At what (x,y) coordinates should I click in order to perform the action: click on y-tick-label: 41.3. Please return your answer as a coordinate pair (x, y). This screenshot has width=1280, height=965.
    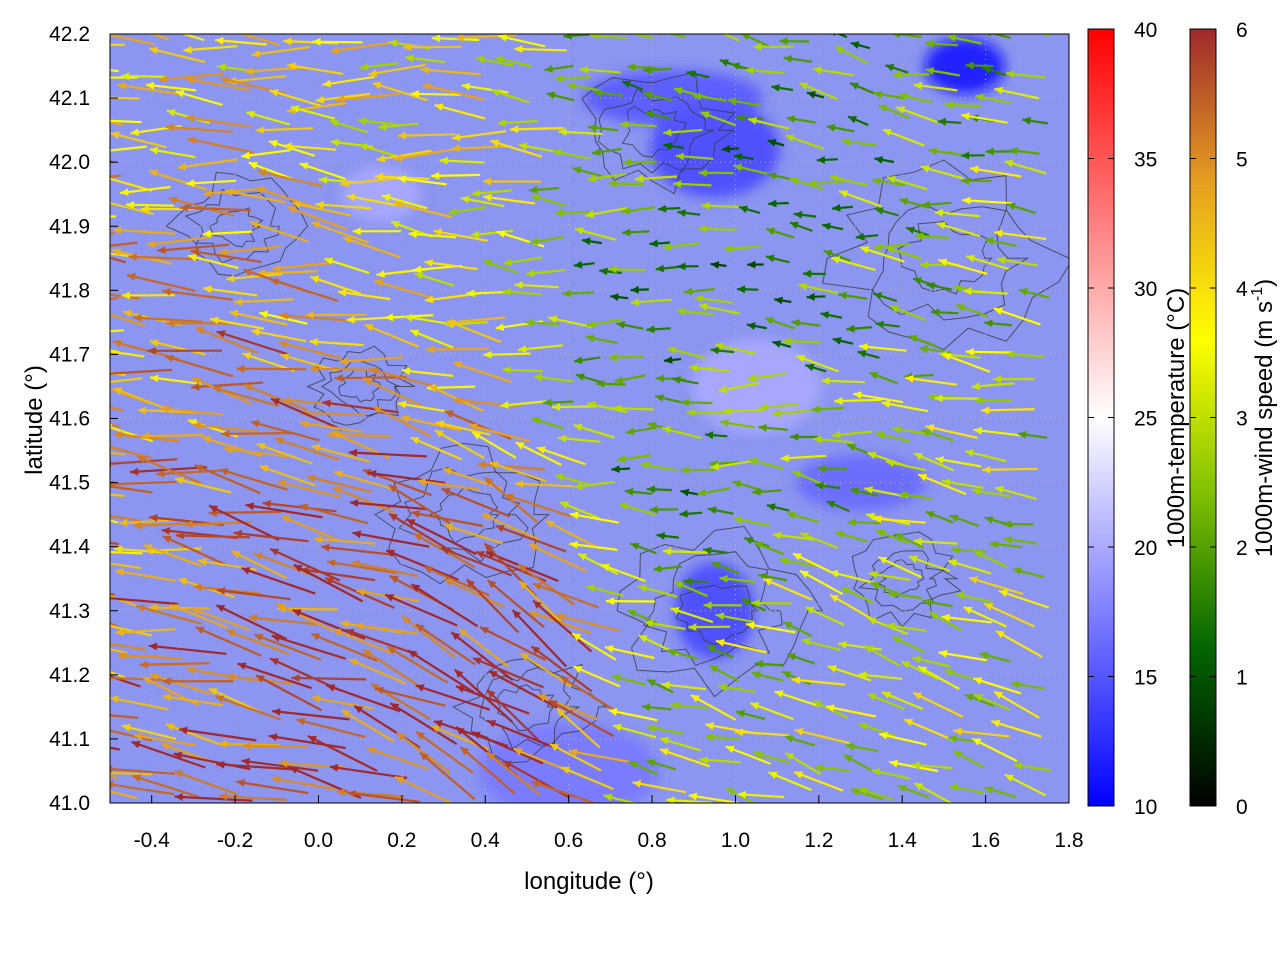
    Looking at the image, I should click on (69, 611).